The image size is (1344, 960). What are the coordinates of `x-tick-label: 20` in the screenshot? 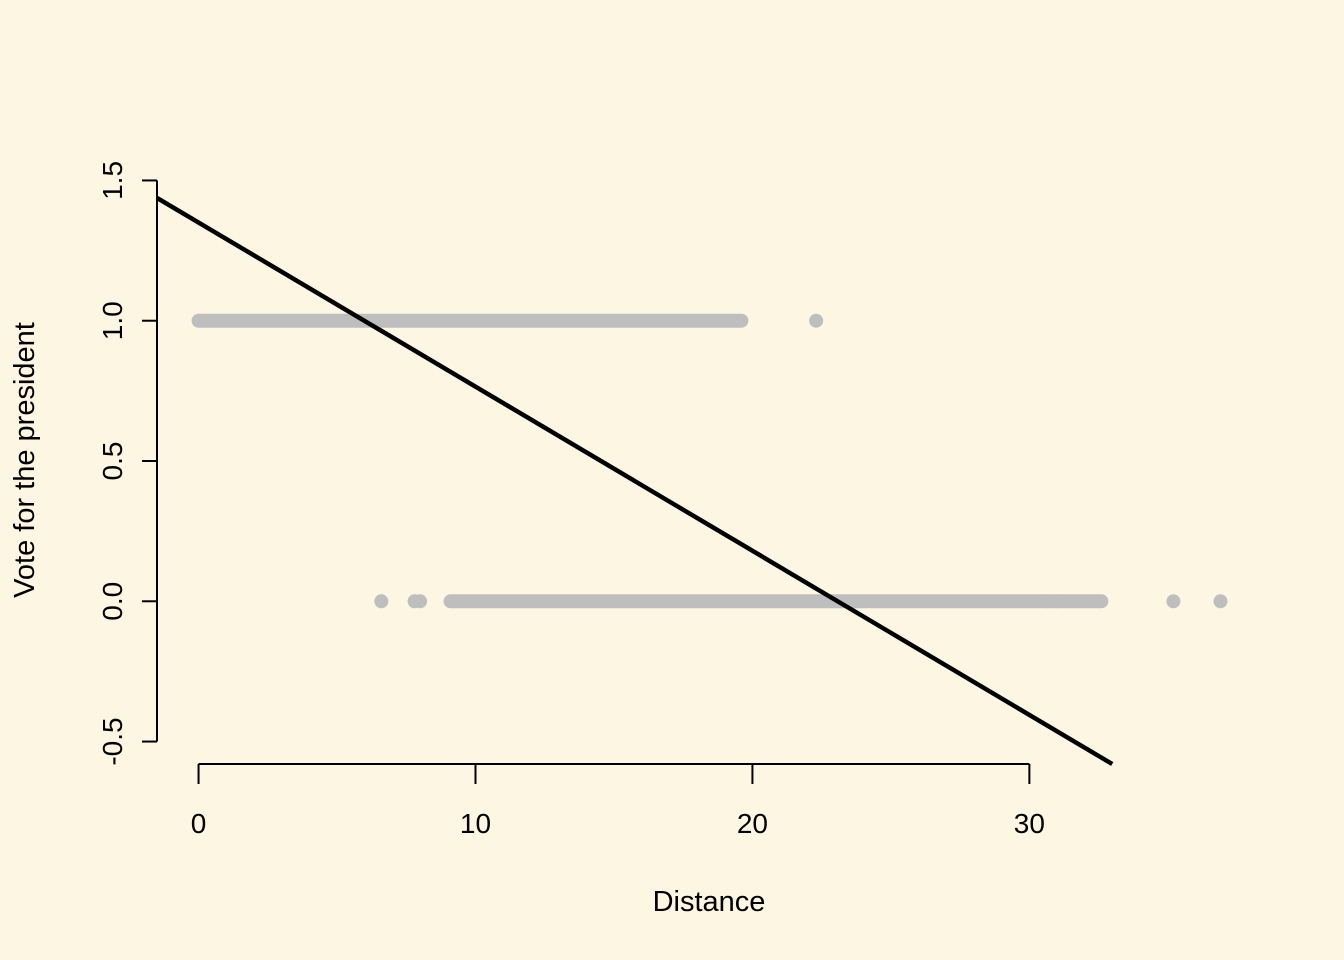 It's located at (752, 823).